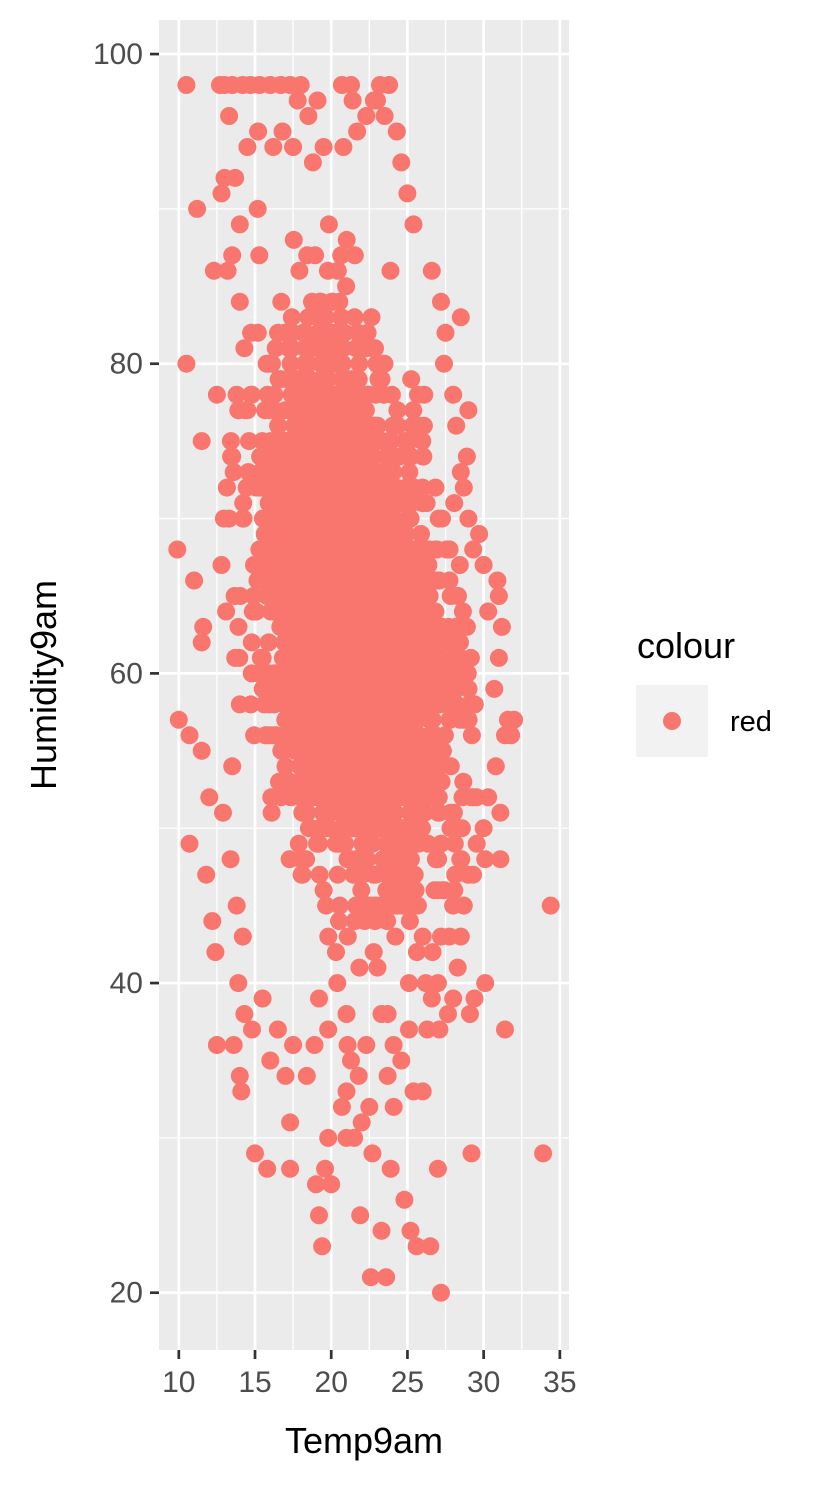 This screenshot has height=1487, width=828. Describe the element at coordinates (126, 983) in the screenshot. I see `y-tick-label: 40` at that location.